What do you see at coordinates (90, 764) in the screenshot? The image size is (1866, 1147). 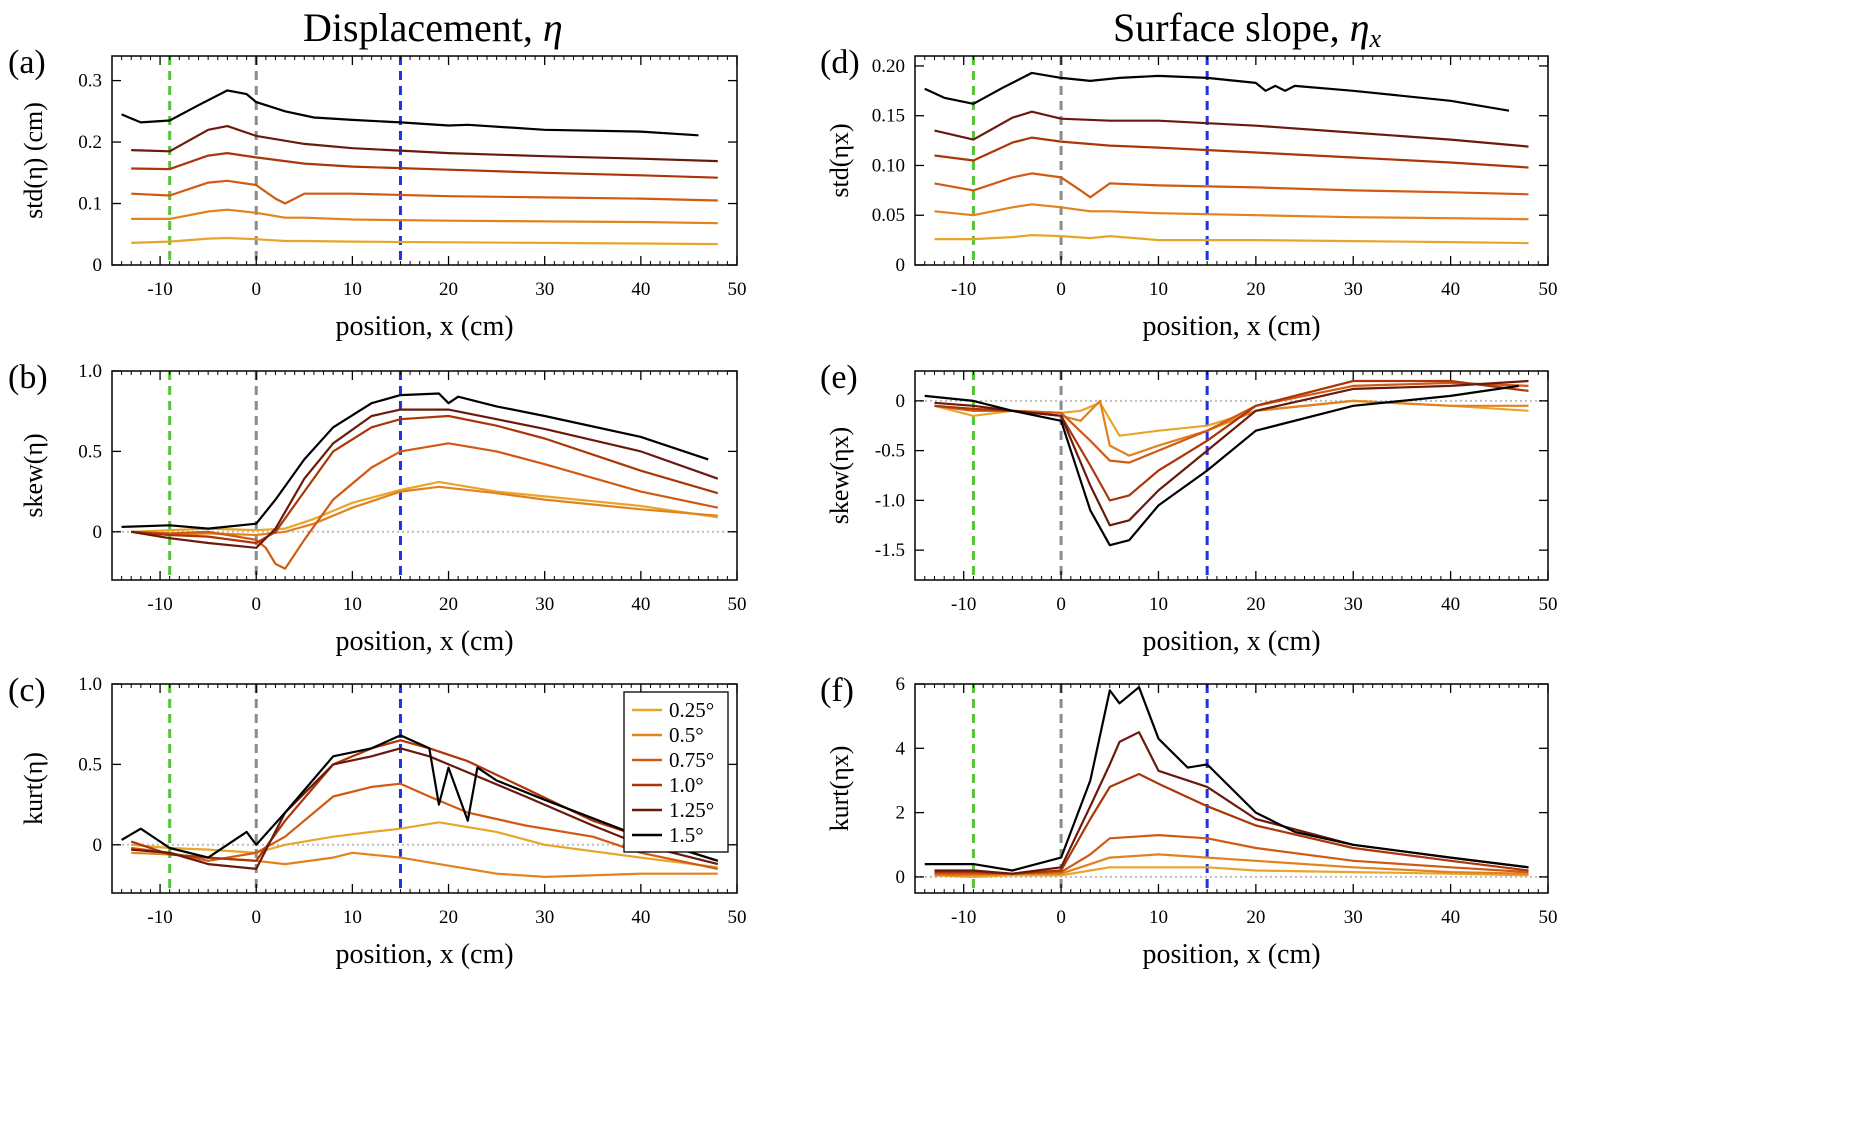 I see `y-tick-label: 0.5` at bounding box center [90, 764].